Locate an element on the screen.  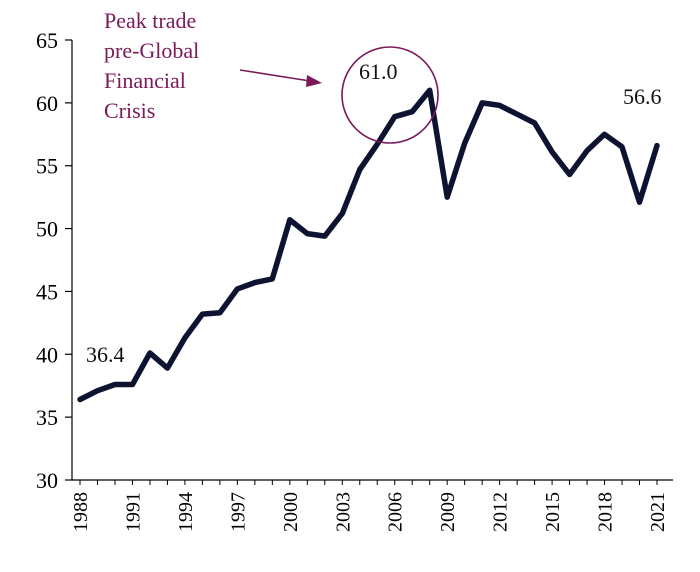
x-tick-label: 2015 is located at coordinates (553, 512).